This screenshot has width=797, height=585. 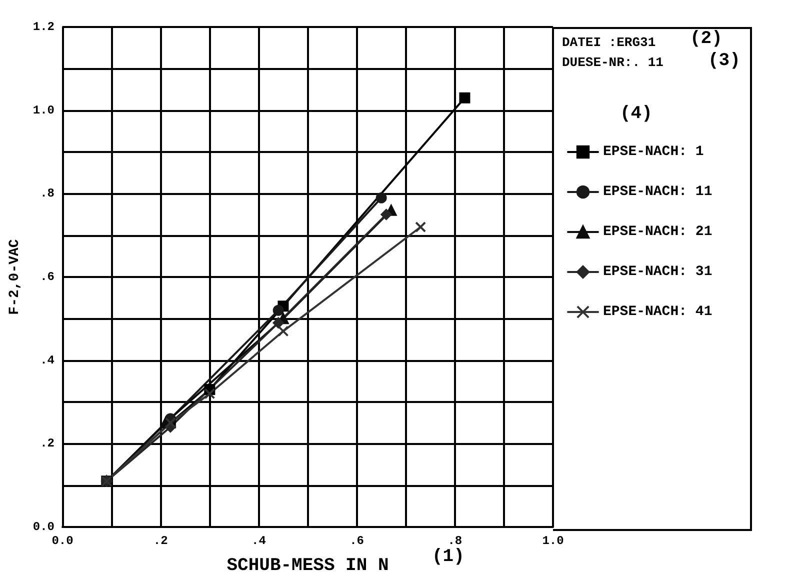 What do you see at coordinates (47, 443) in the screenshot?
I see `y-tick-label: .2` at bounding box center [47, 443].